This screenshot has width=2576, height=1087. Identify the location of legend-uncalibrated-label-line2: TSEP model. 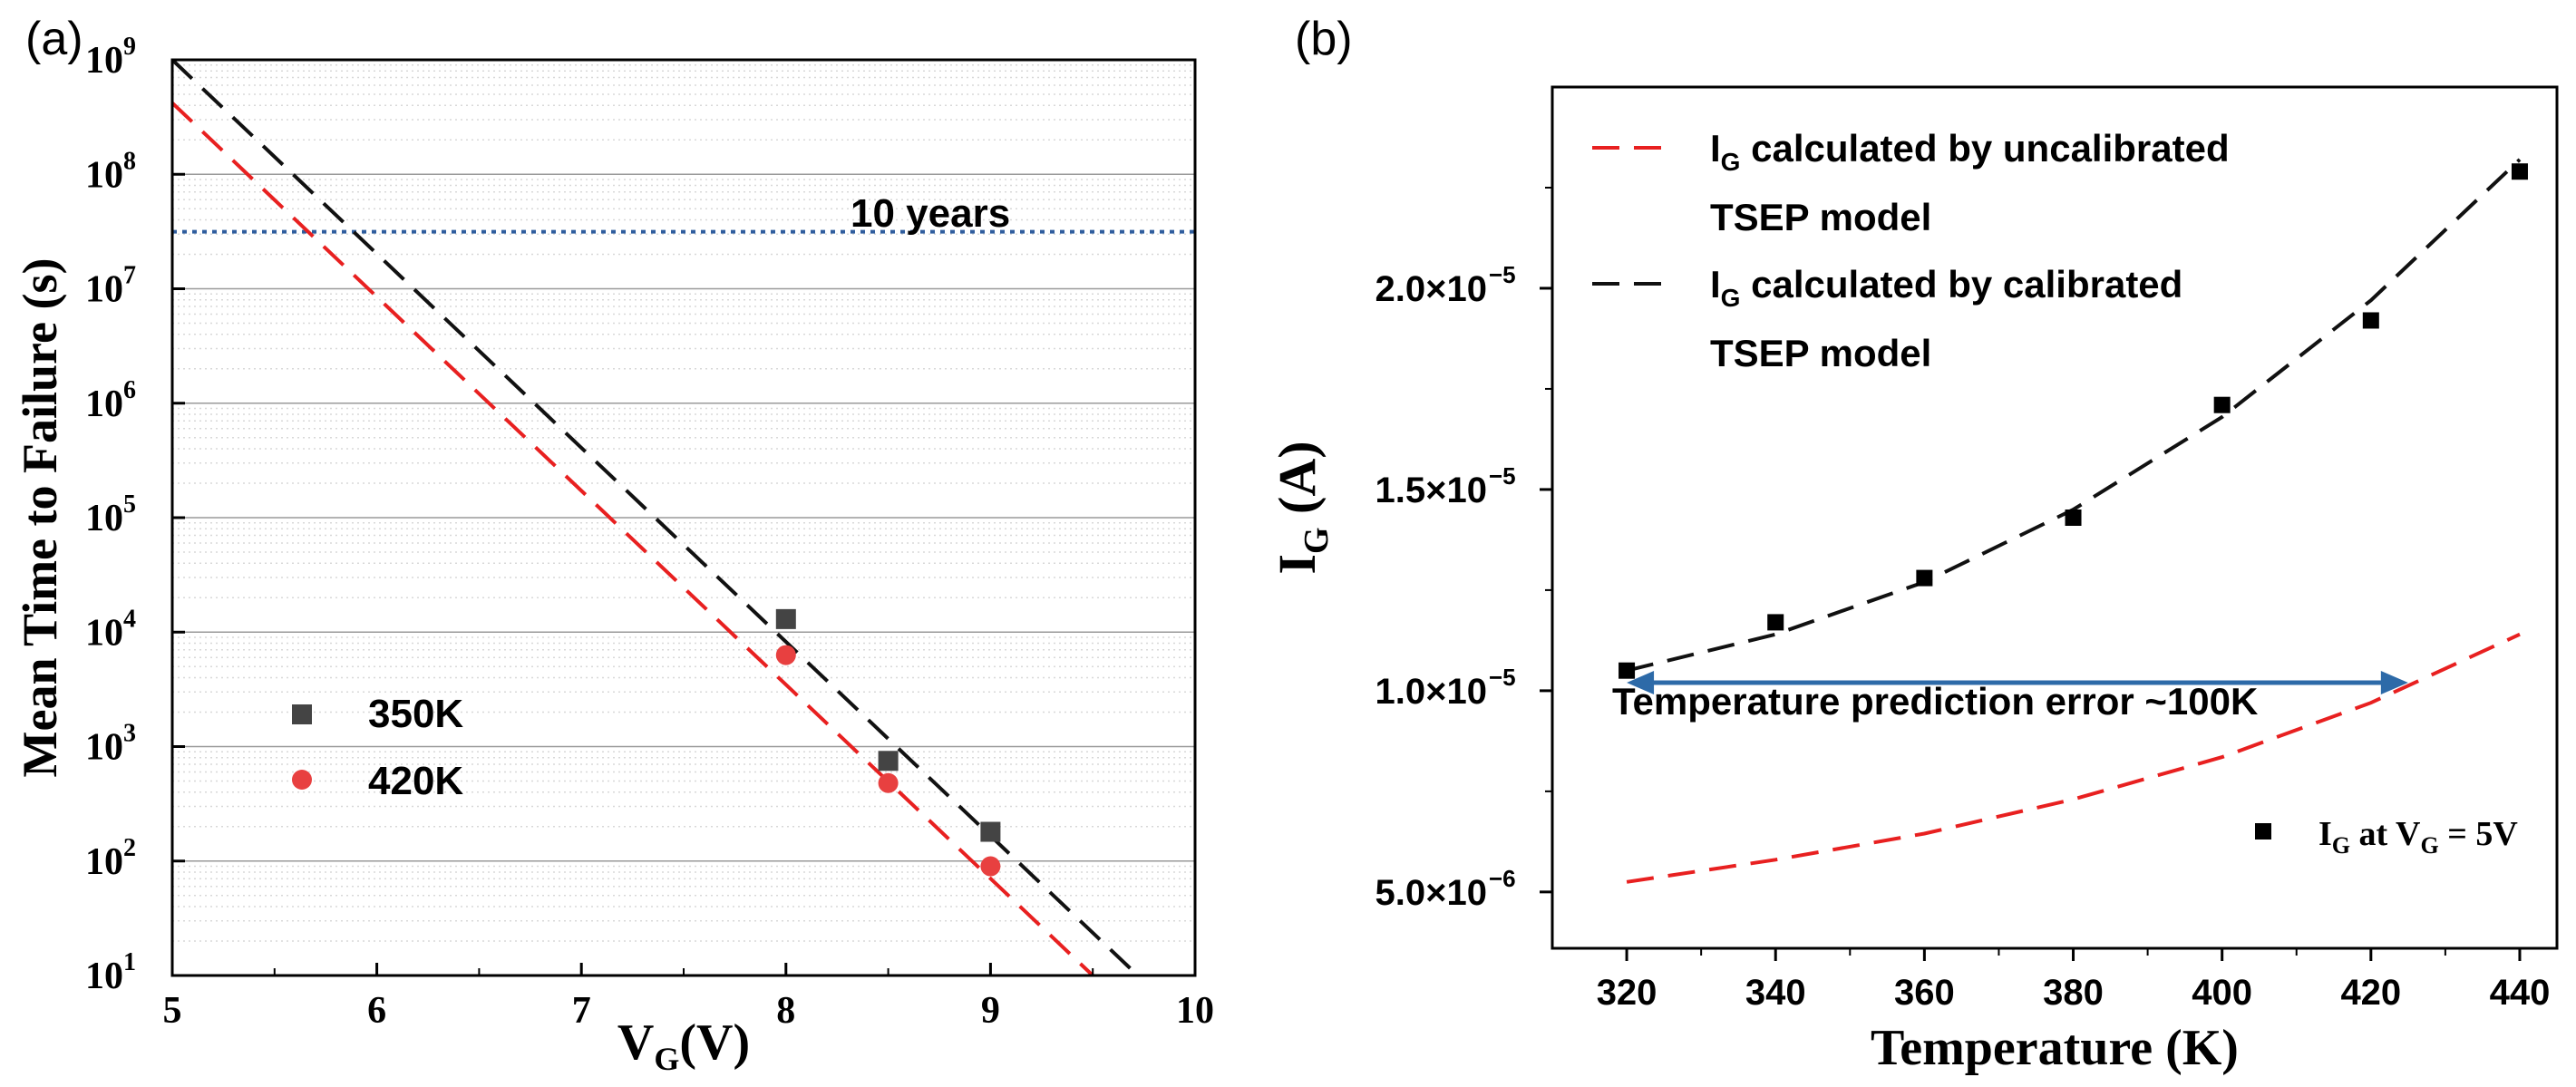
(1820, 217).